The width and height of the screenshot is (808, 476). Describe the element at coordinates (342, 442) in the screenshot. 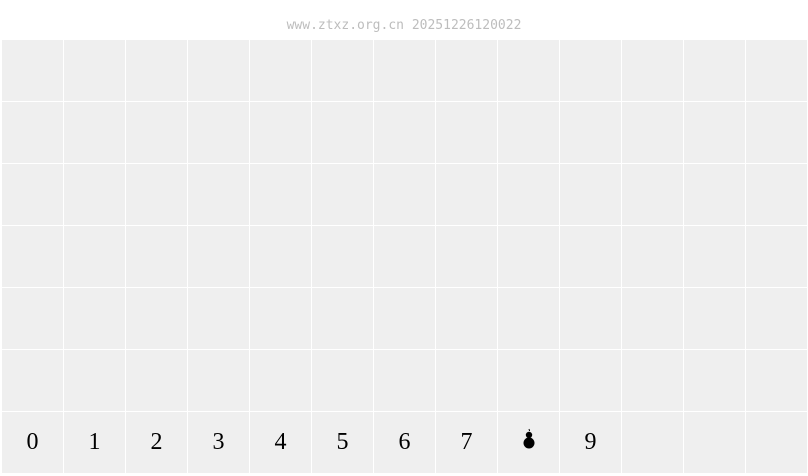

I see `board-cell: 5` at that location.